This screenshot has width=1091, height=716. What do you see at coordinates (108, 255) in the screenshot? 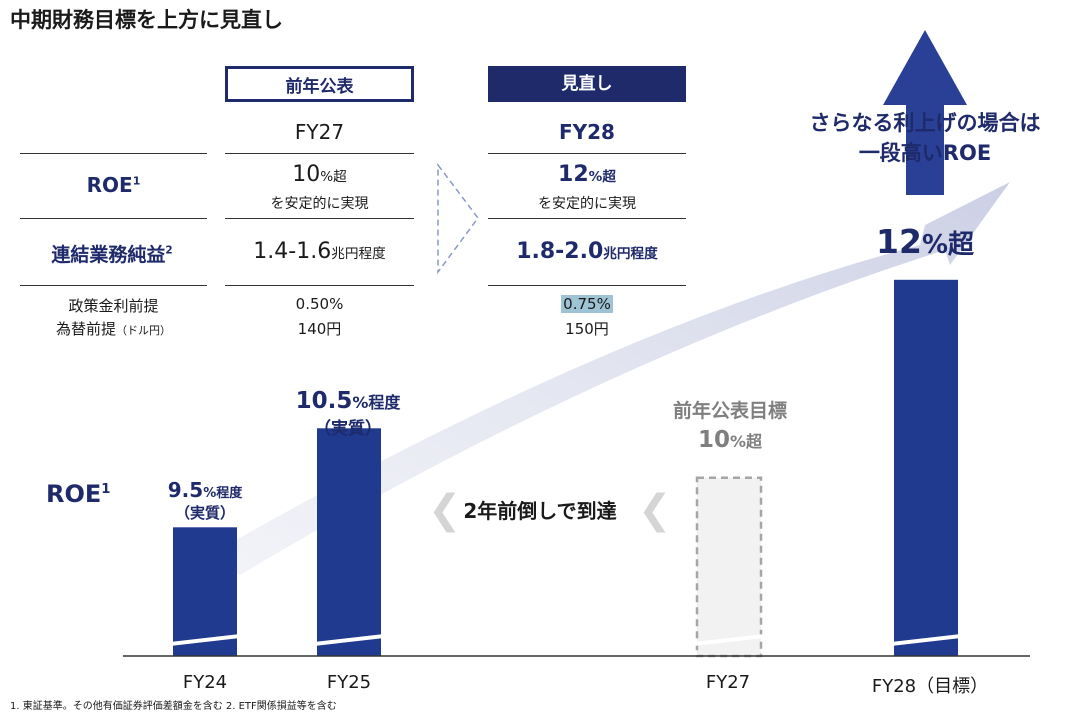
I see `row-profit-label-text: 連結業務純益` at bounding box center [108, 255].